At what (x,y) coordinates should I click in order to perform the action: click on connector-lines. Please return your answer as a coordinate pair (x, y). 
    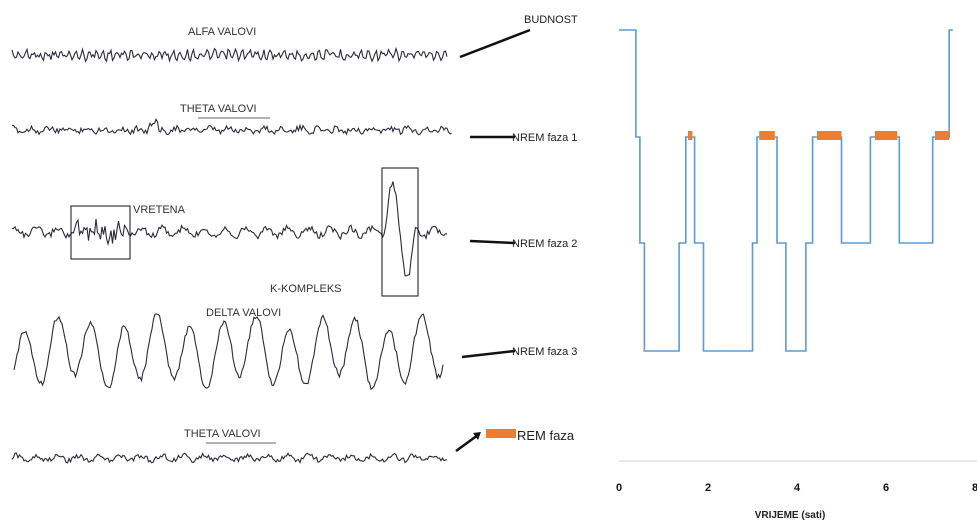
    Looking at the image, I should click on (493, 240).